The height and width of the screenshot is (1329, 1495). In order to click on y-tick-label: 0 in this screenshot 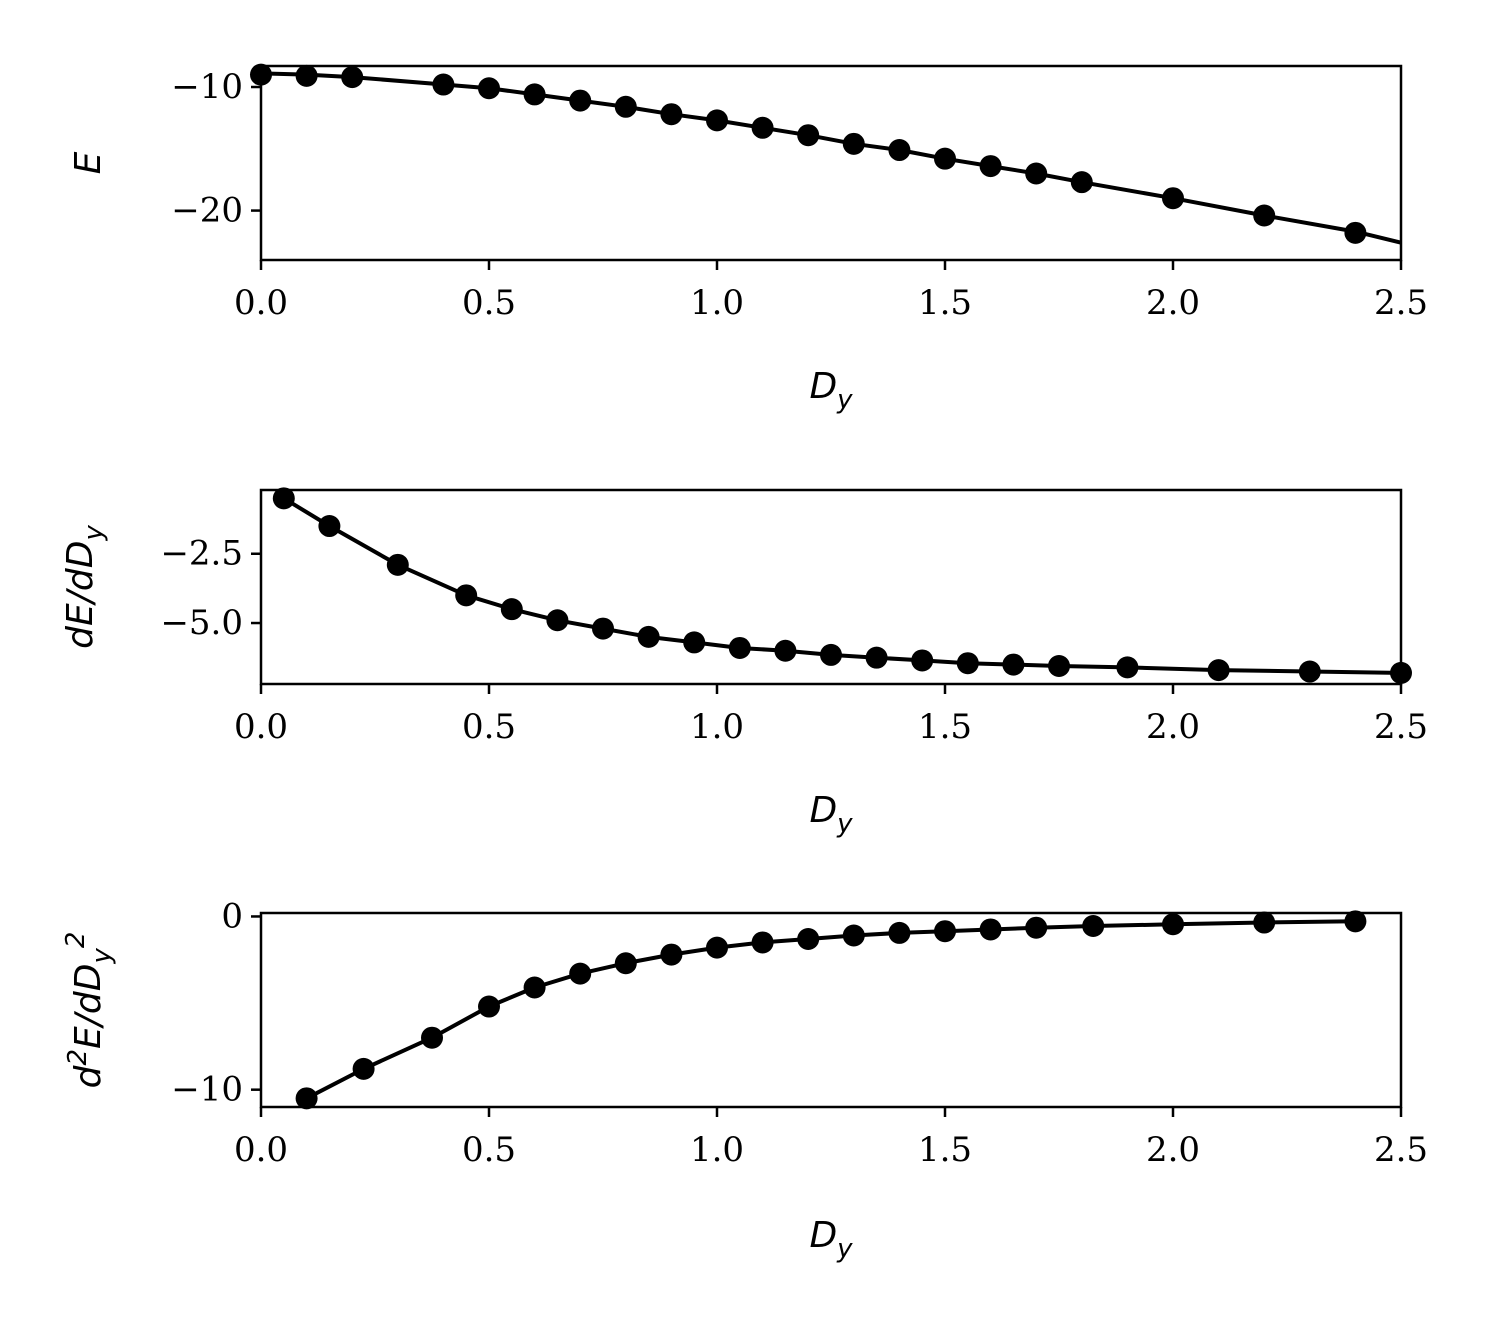, I will do `click(232, 916)`.